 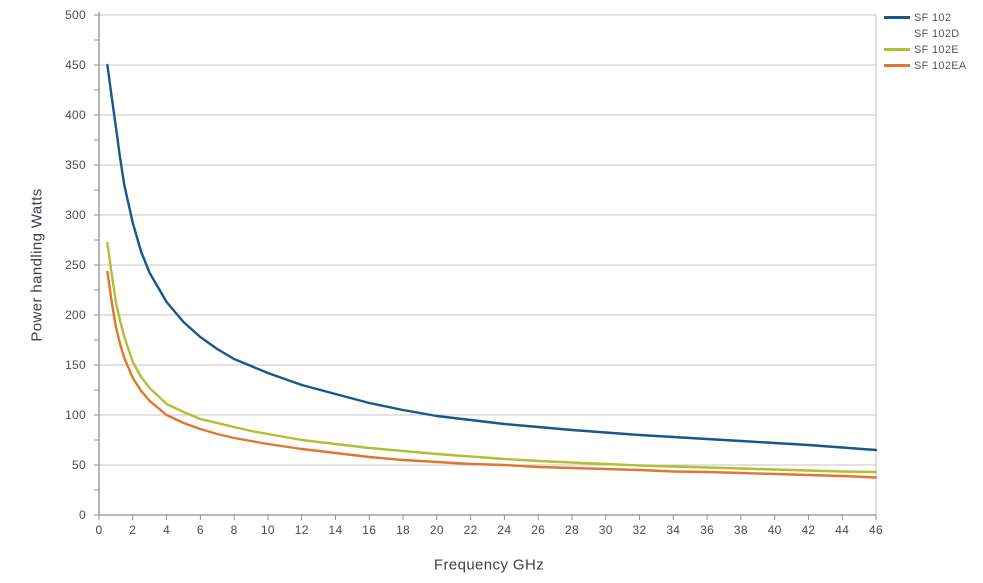 I want to click on y-tick-label-300: 300, so click(x=75, y=215).